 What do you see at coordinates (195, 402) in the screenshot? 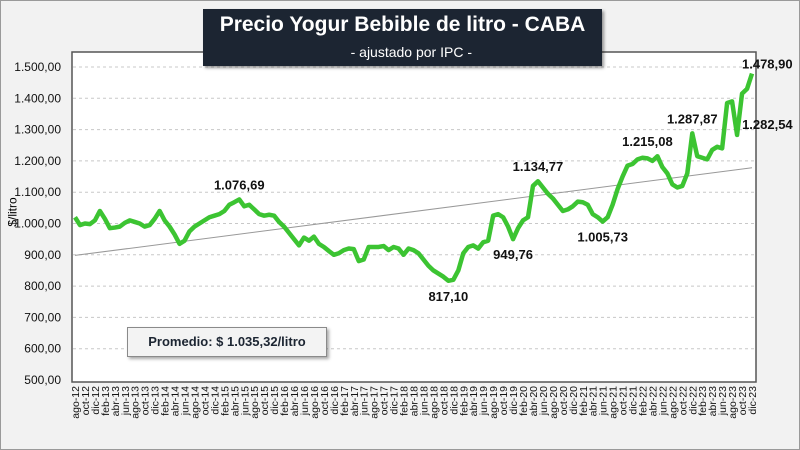
I see `x-tick-label: ago-14` at bounding box center [195, 402].